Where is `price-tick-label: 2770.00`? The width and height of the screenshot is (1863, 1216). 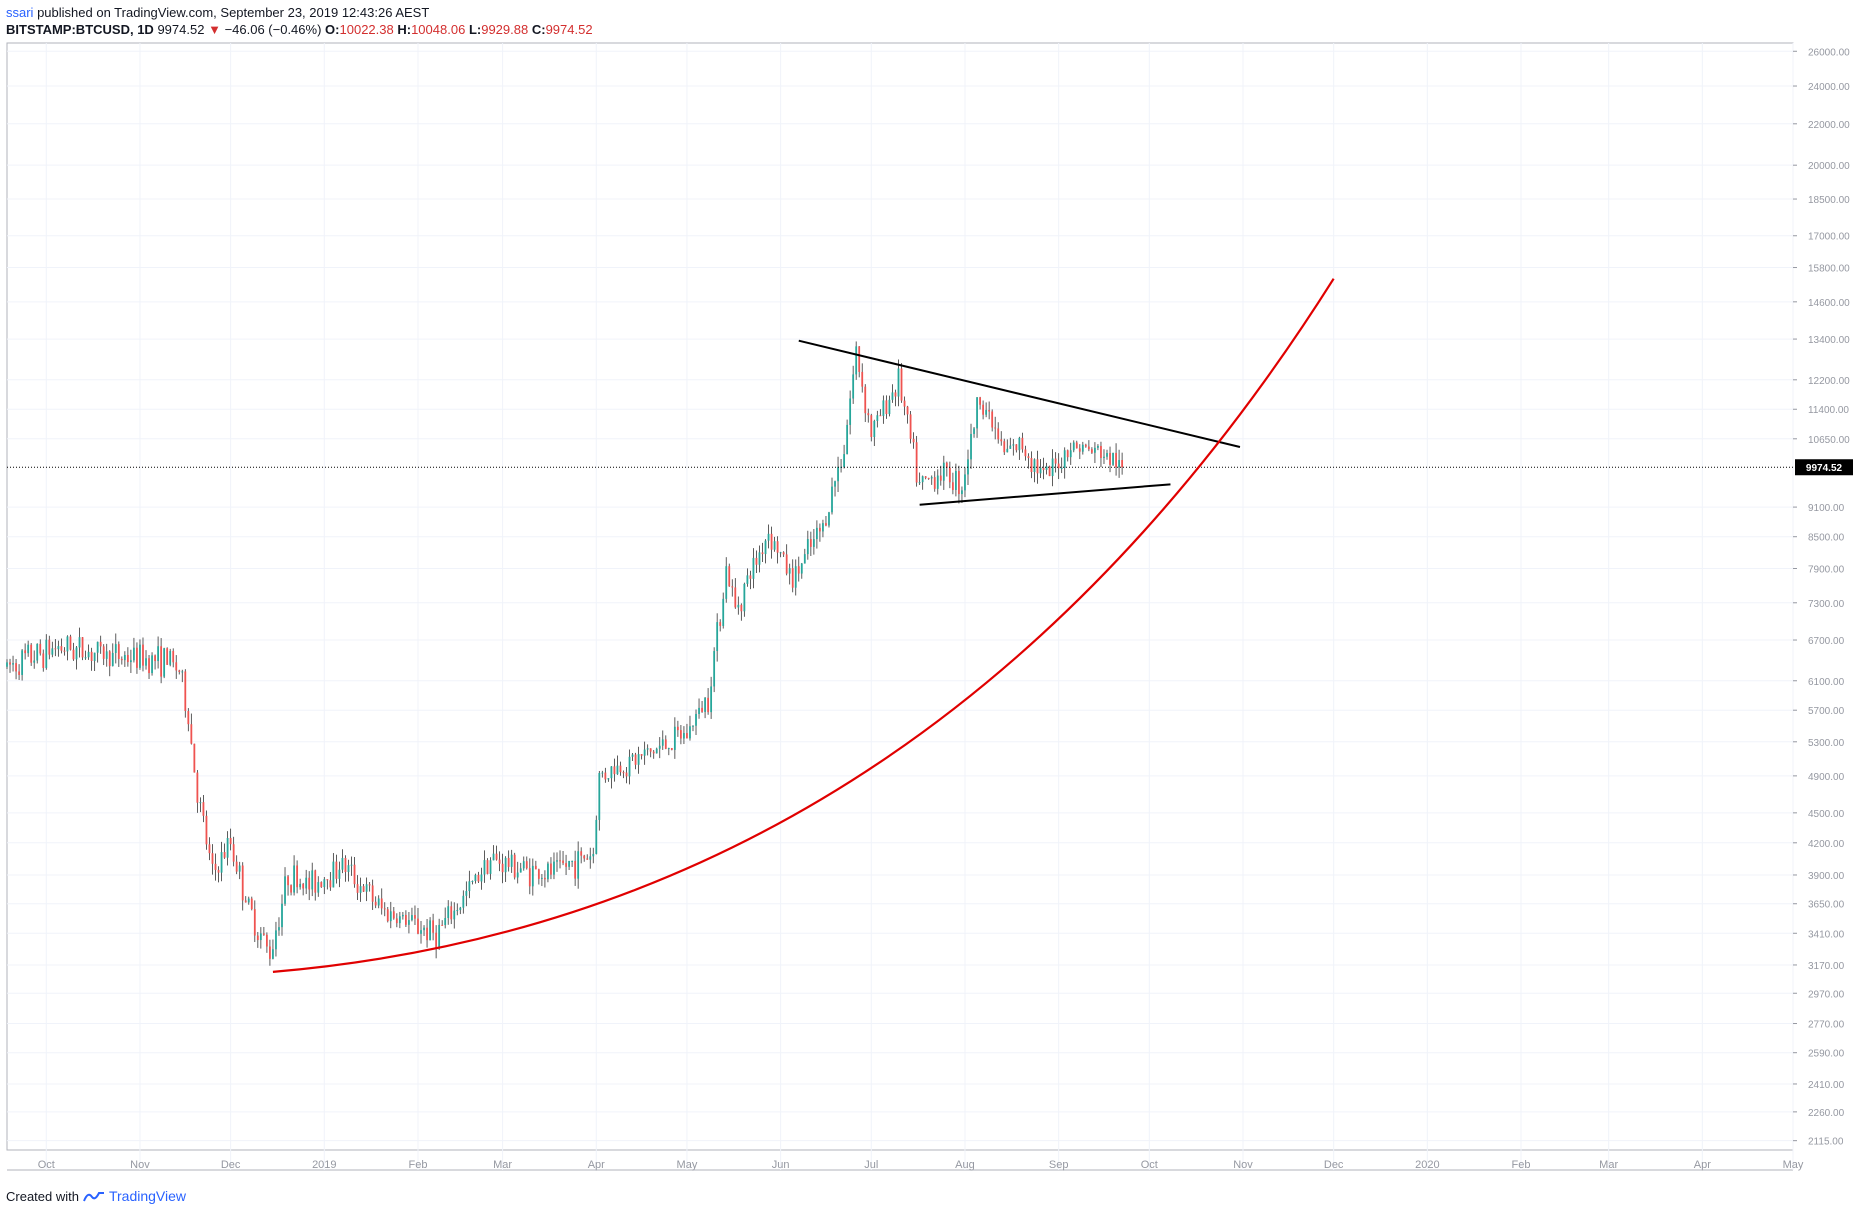
price-tick-label: 2770.00 is located at coordinates (1826, 1025).